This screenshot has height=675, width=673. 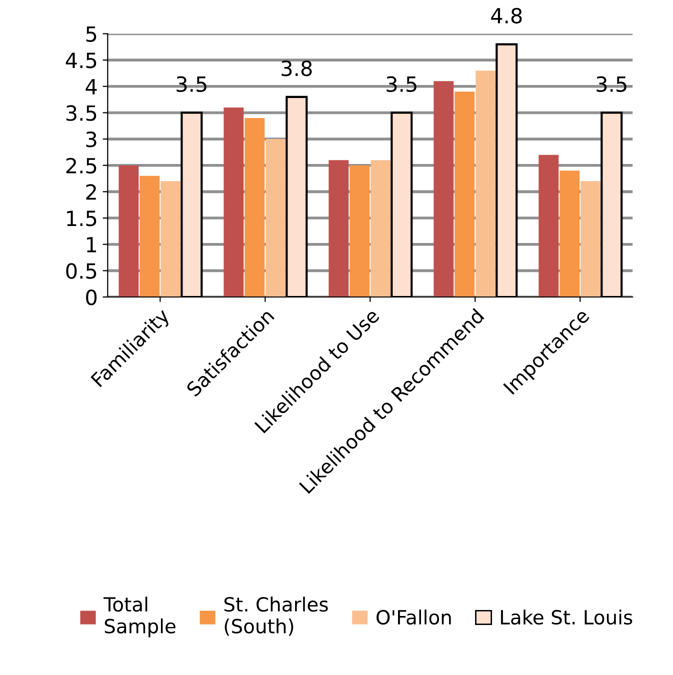 What do you see at coordinates (91, 297) in the screenshot?
I see `y-tick-label: 0` at bounding box center [91, 297].